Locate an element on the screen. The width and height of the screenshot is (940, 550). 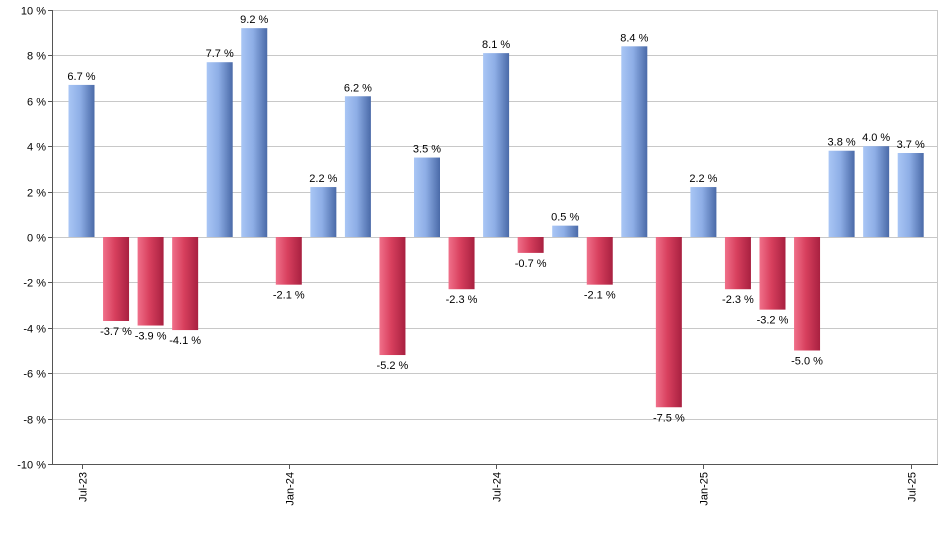
y-tick-label: 8 % is located at coordinates (36, 57).